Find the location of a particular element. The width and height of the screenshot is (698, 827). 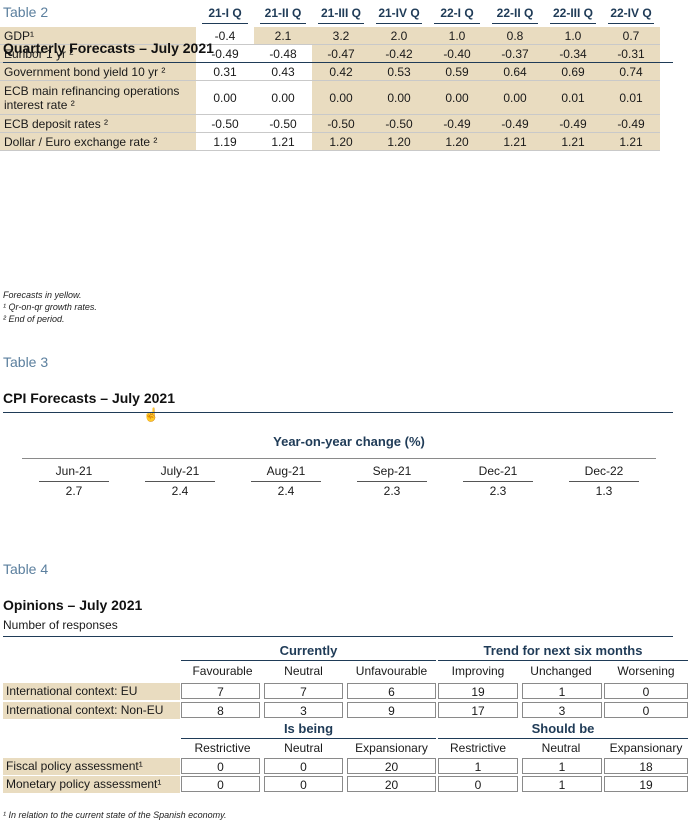

row-label: International context: EU is located at coordinates (91, 691).